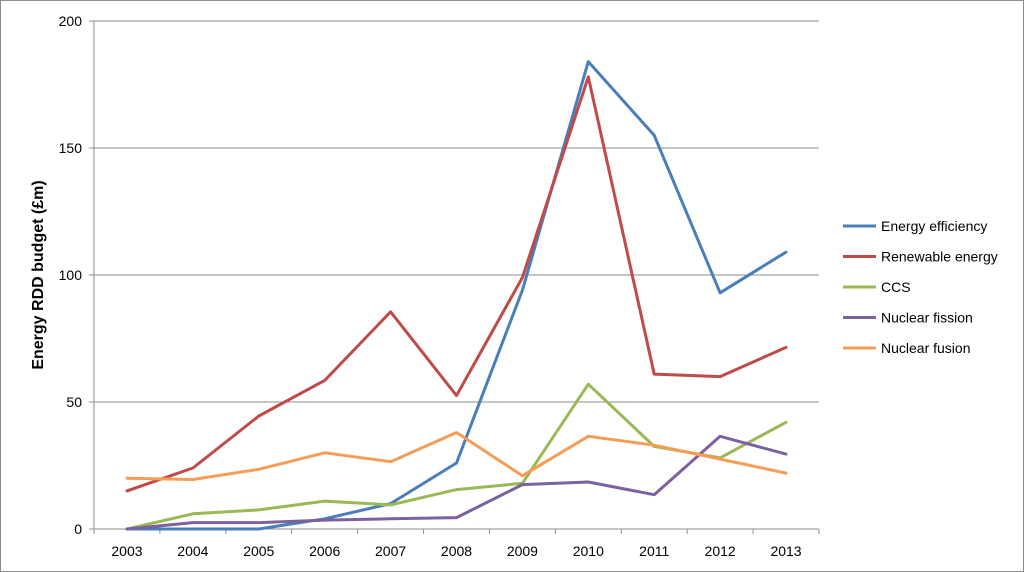 The image size is (1024, 572). I want to click on x-tick-label: 2007, so click(390, 551).